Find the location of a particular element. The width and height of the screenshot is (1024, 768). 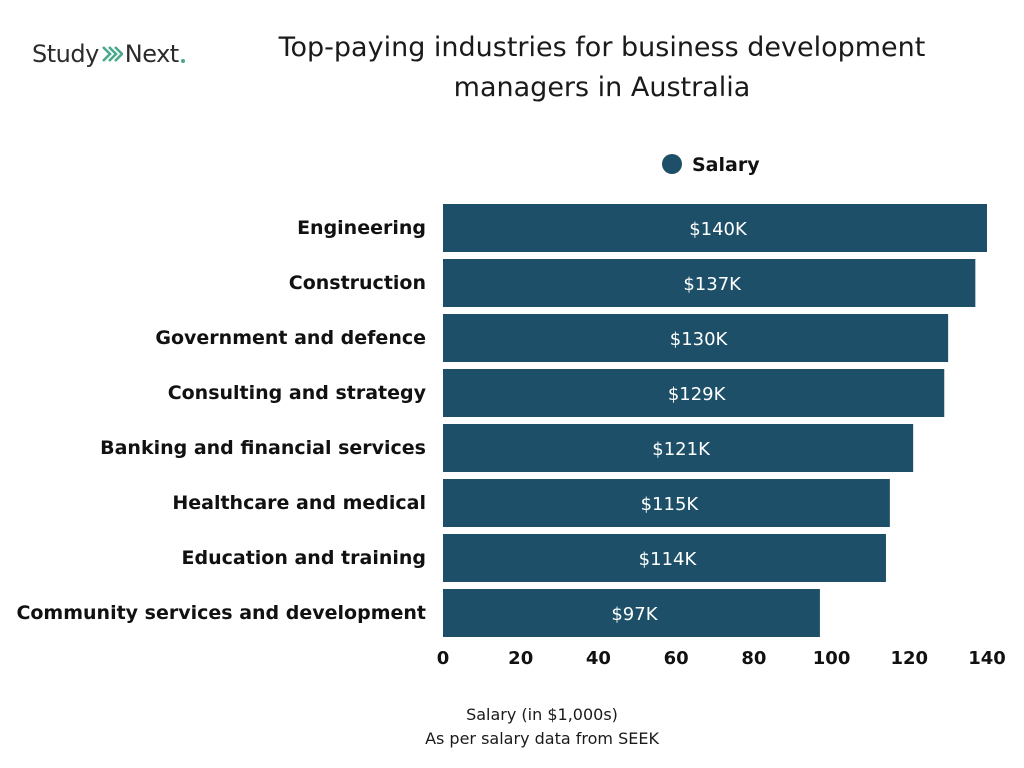

category-label: Consulting and strategy is located at coordinates (297, 393).